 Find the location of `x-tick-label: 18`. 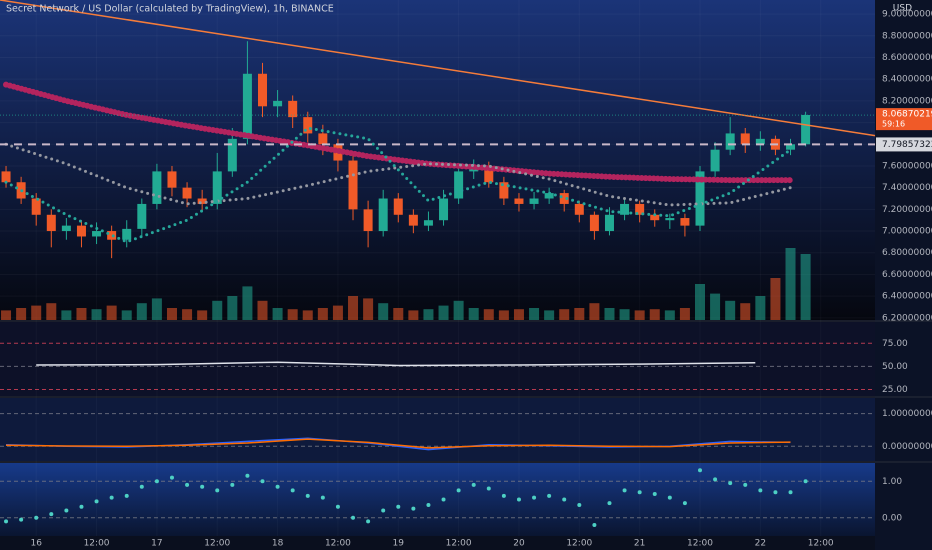

x-tick-label: 18 is located at coordinates (278, 544).